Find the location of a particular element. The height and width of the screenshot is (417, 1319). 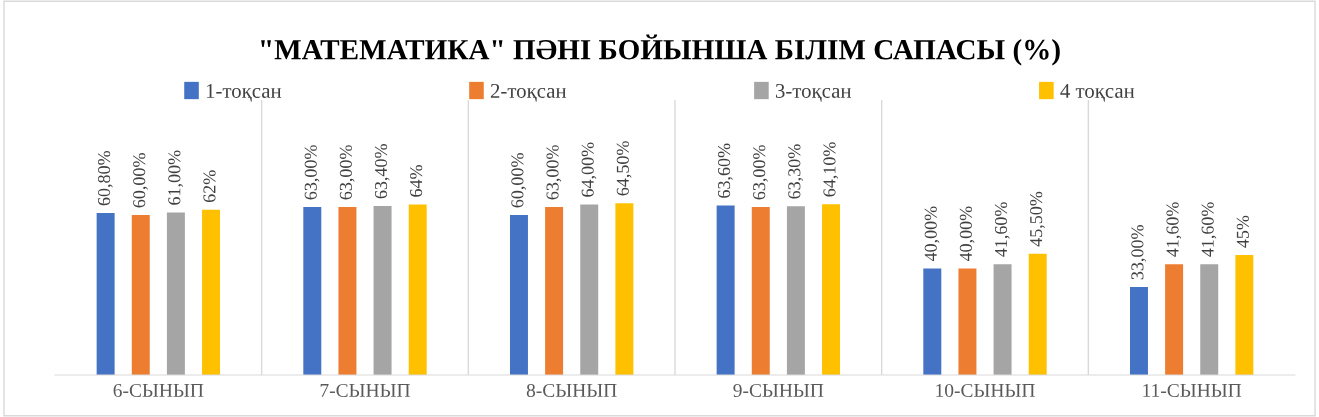

legend-label: 3-тоқсан is located at coordinates (813, 92).